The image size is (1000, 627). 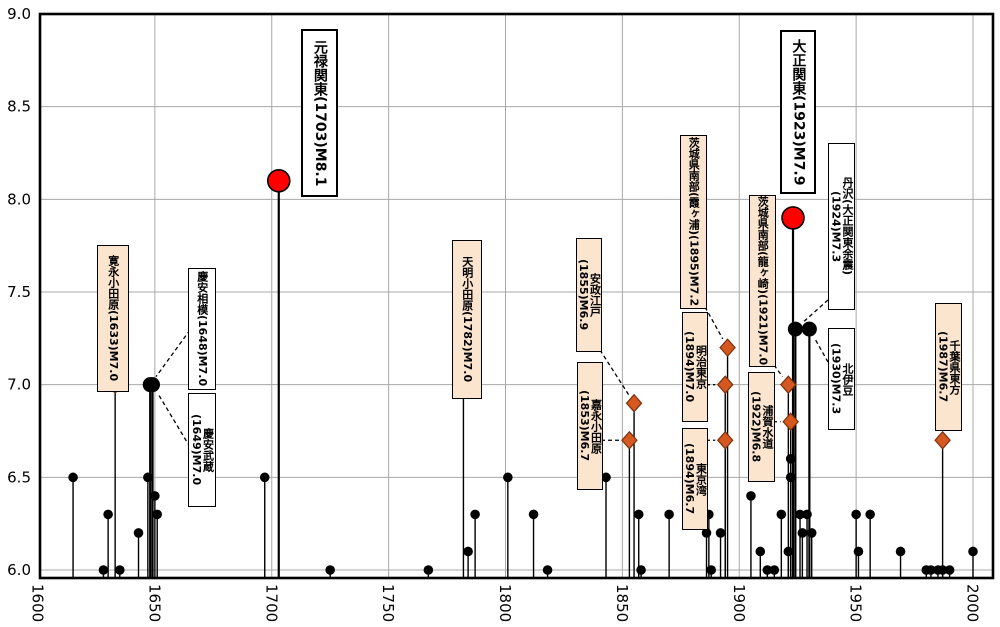 What do you see at coordinates (505, 603) in the screenshot?
I see `x-axis-tick-label: 1800` at bounding box center [505, 603].